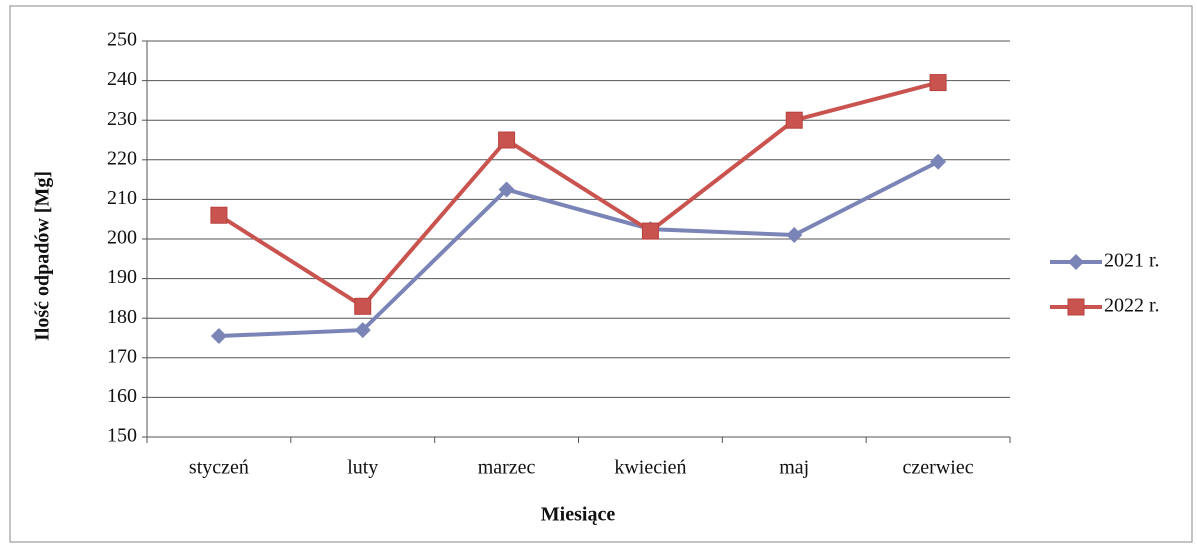 This screenshot has height=547, width=1197. Describe the element at coordinates (1132, 261) in the screenshot. I see `legend-label: 2021 r.` at that location.